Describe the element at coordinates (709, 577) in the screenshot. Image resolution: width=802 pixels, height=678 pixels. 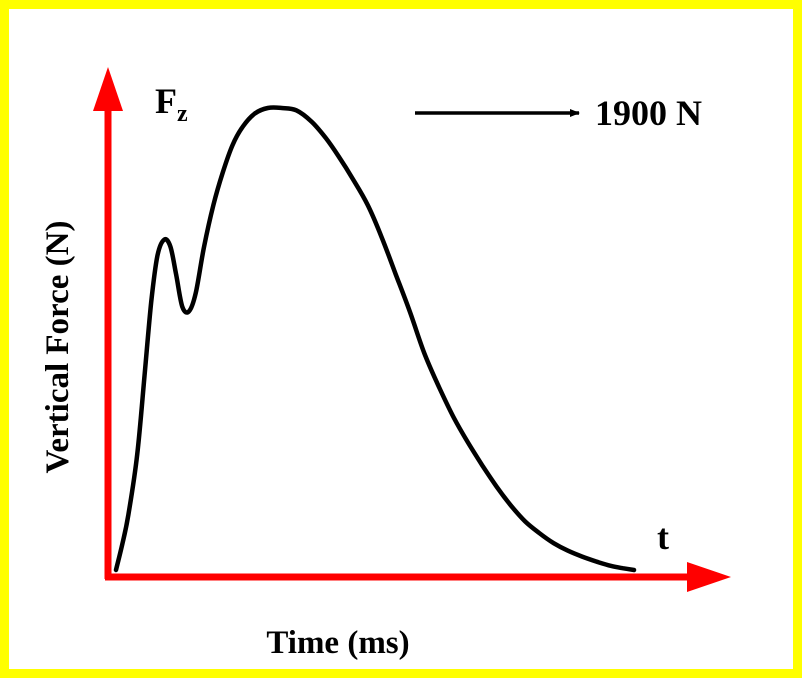
I see `x-axis-arrowhead` at that location.